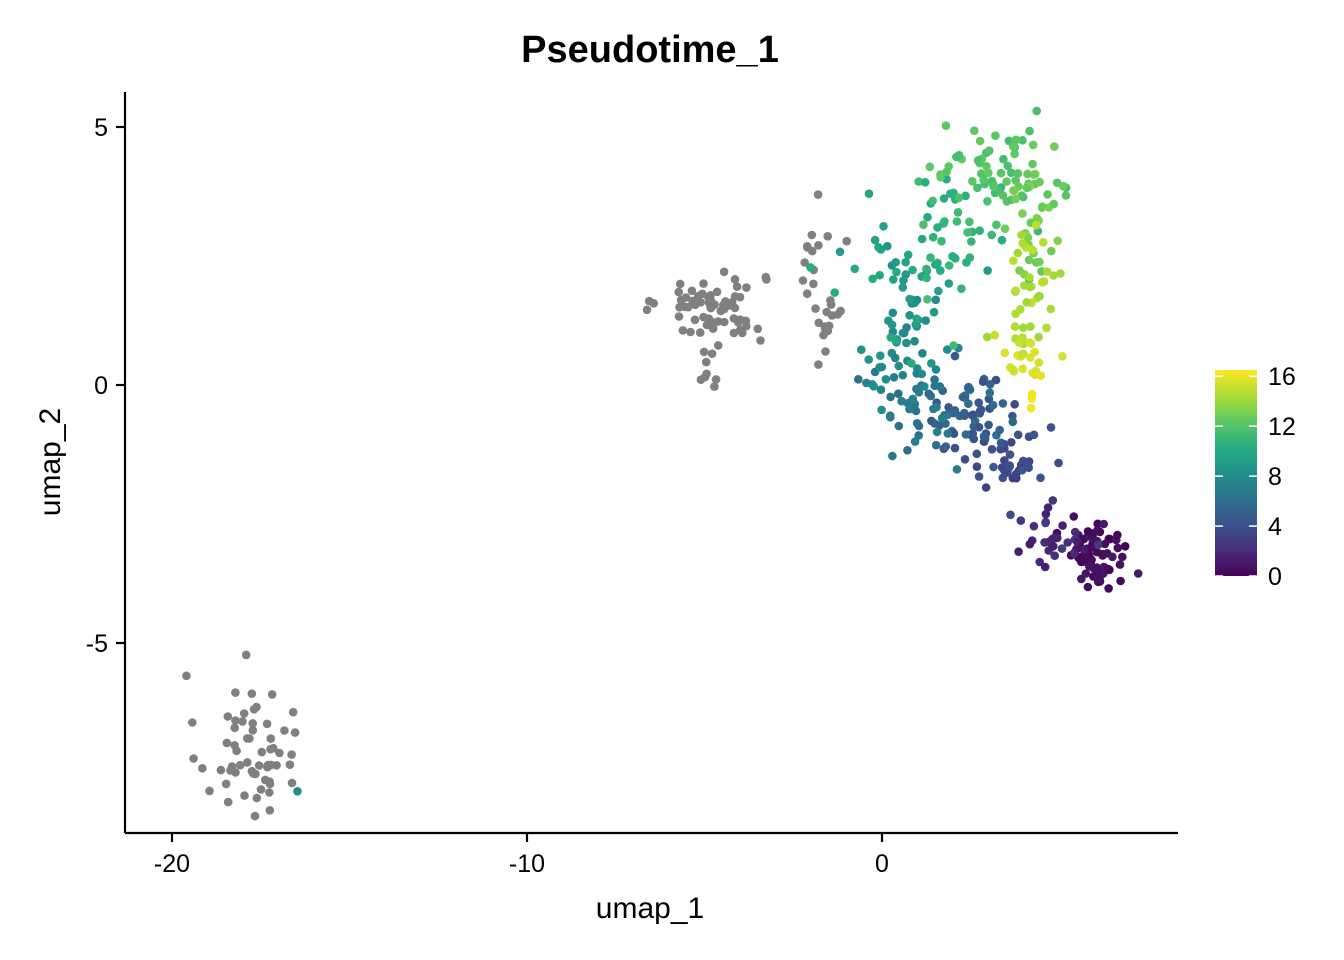 The height and width of the screenshot is (960, 1344). Describe the element at coordinates (1275, 477) in the screenshot. I see `legend-tick-label: 8` at that location.